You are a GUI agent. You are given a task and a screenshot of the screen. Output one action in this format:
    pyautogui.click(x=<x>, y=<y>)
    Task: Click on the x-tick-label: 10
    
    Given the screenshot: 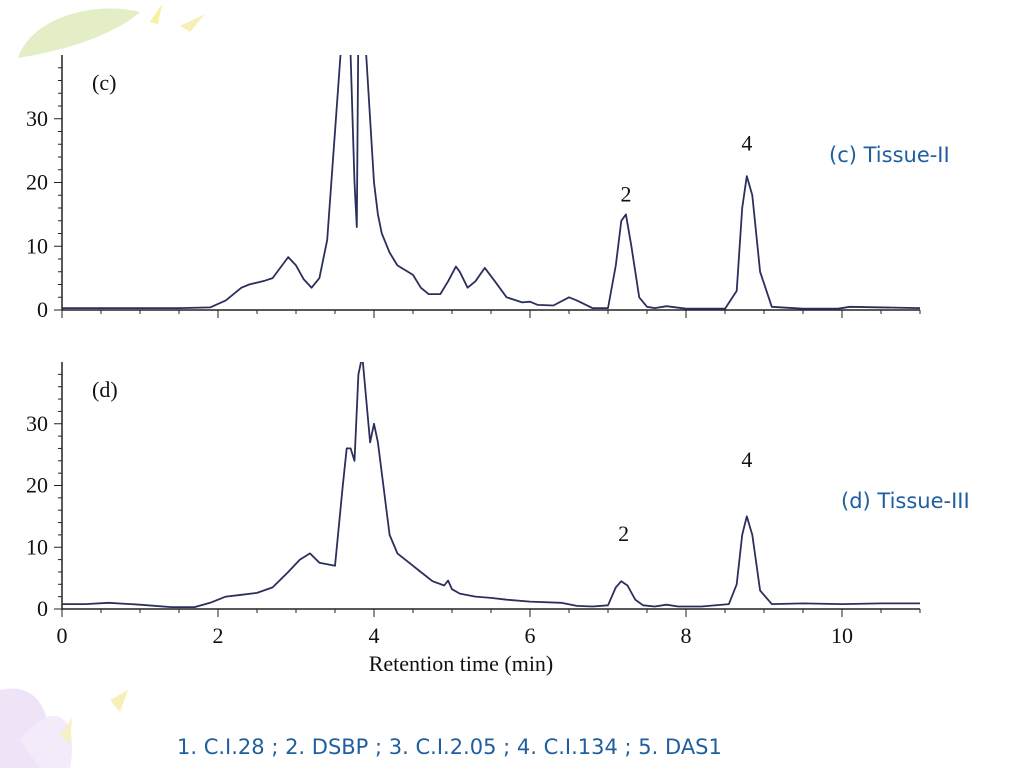 What is the action you would take?
    pyautogui.click(x=842, y=635)
    